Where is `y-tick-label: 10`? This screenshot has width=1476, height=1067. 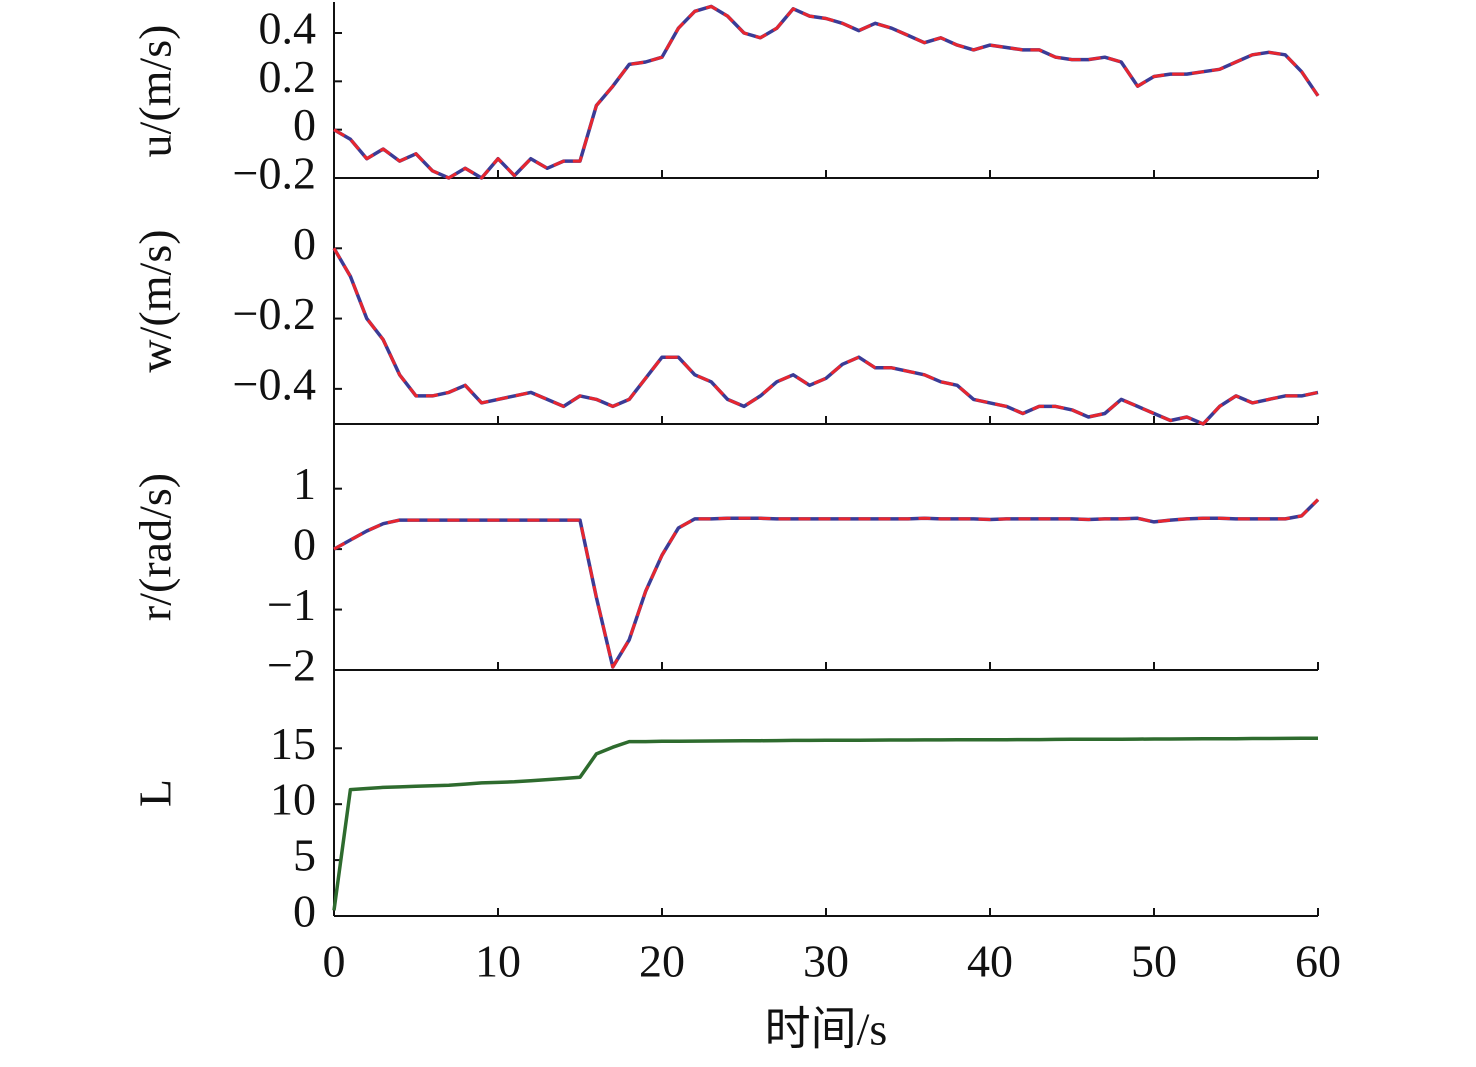 y-tick-label: 10 is located at coordinates (293, 799).